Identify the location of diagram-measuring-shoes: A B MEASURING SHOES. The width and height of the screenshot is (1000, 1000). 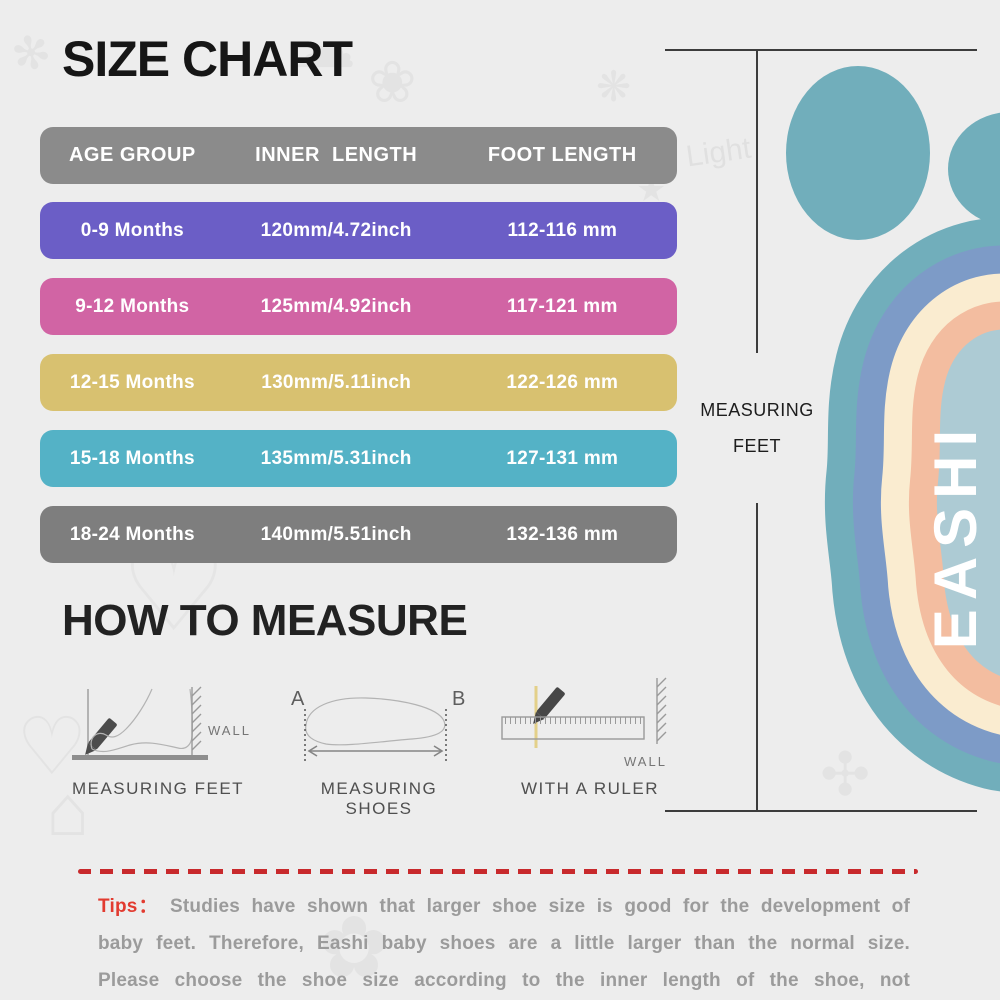
(379, 751).